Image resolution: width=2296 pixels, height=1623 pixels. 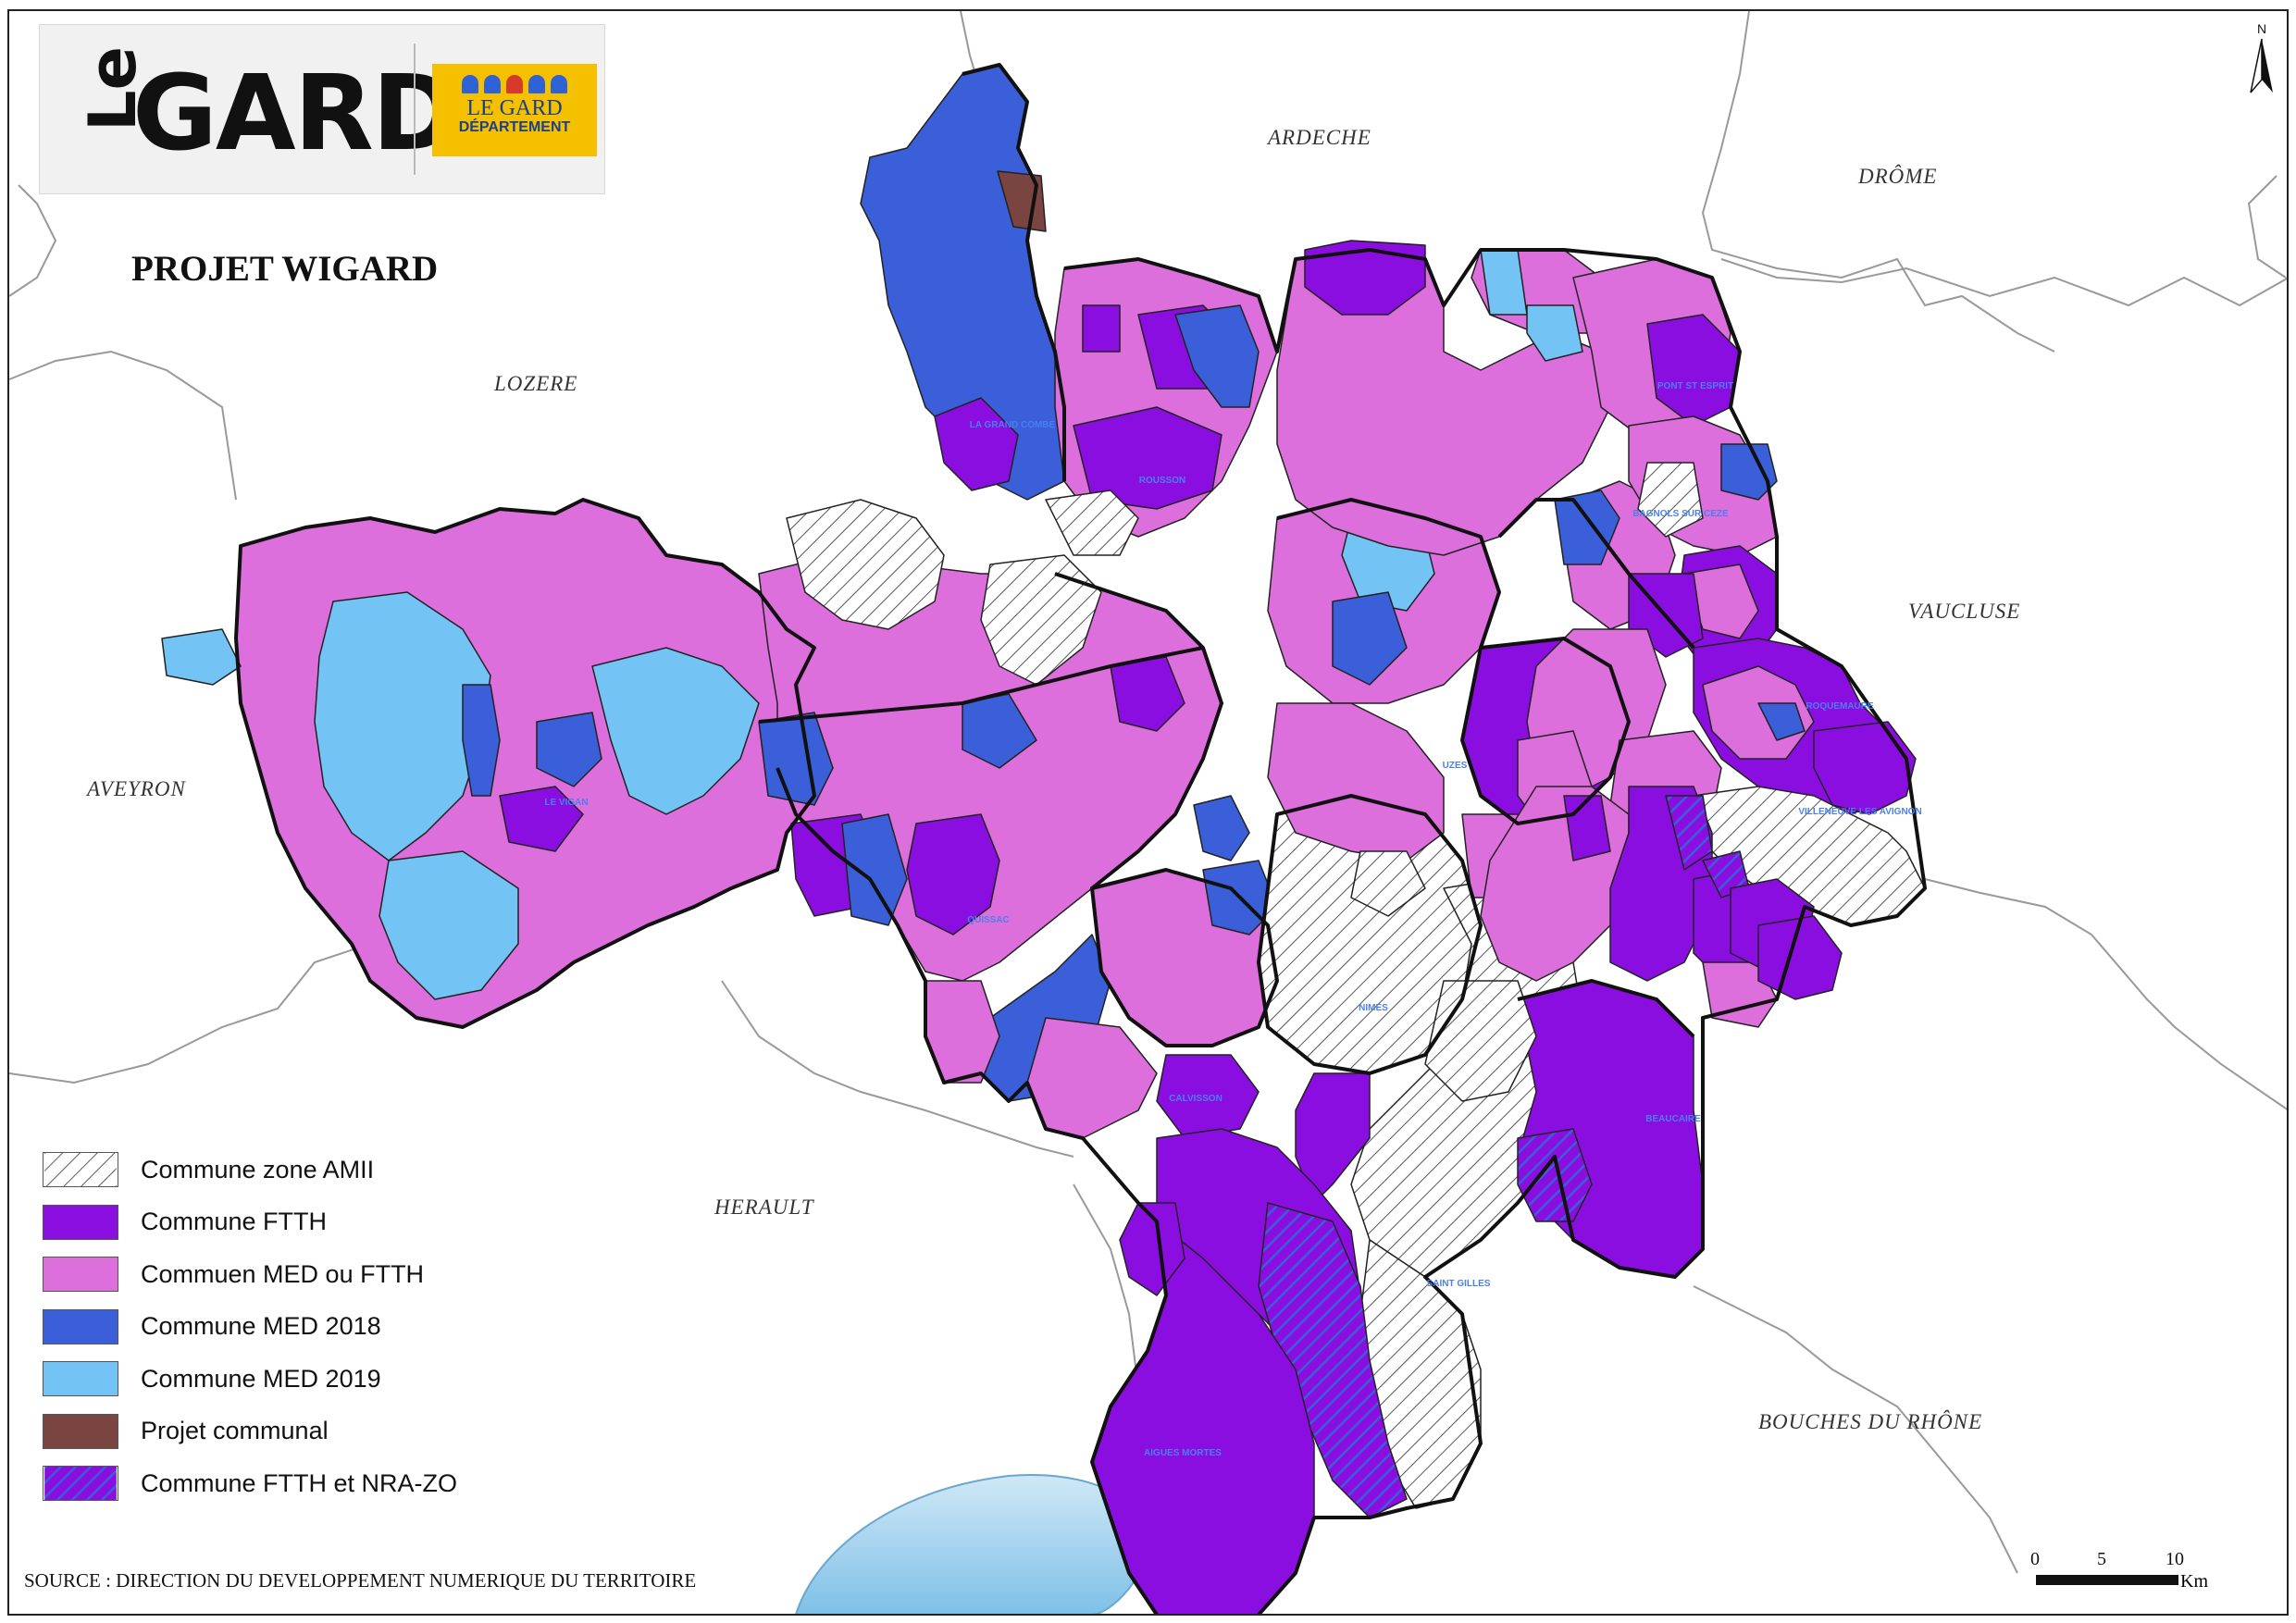 I want to click on logo-separator, so click(x=415, y=109).